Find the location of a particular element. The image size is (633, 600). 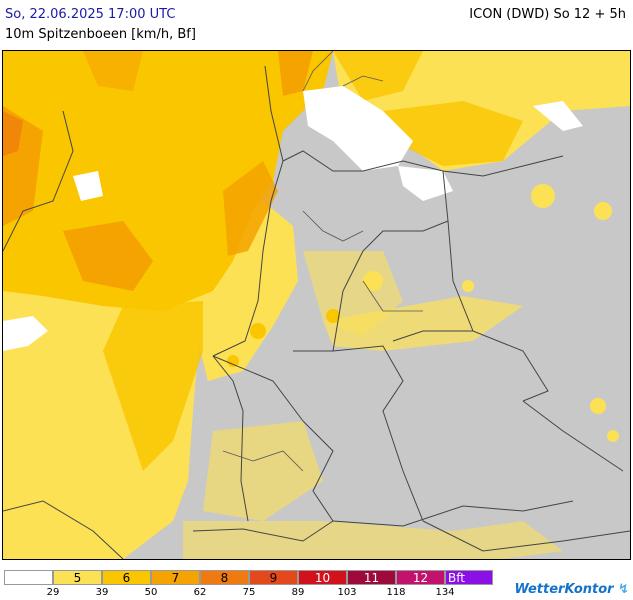

legend-tick-label: 103 is located at coordinates (347, 592).